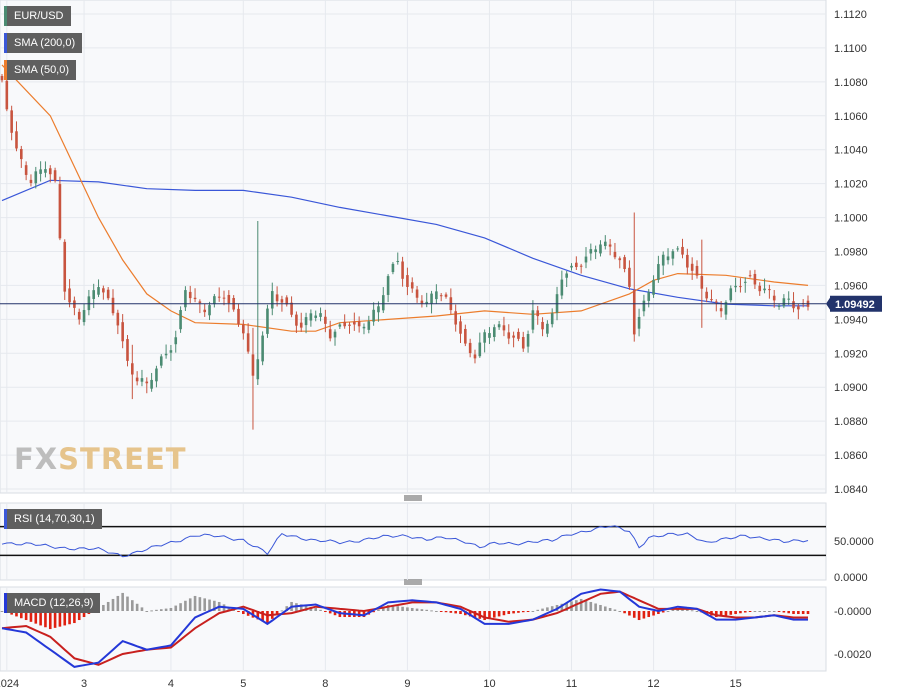 The width and height of the screenshot is (898, 697). I want to click on macd-line, so click(404, 628).